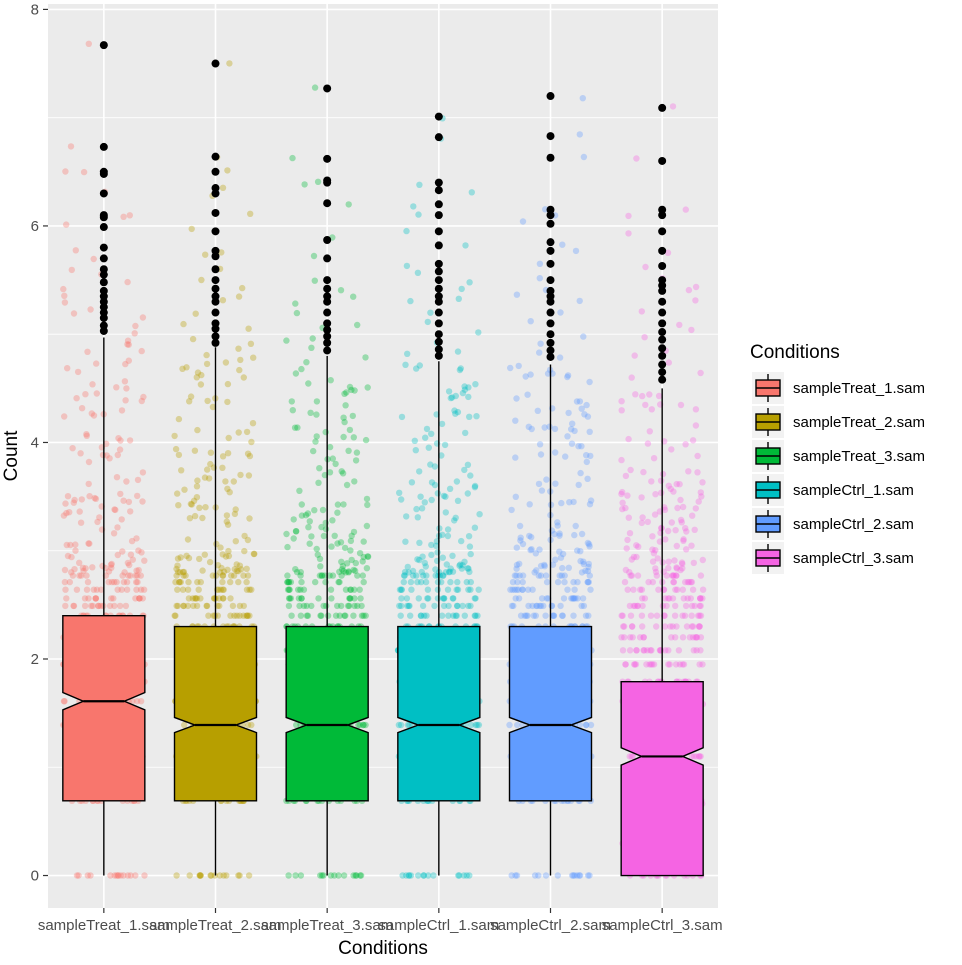  What do you see at coordinates (35, 442) in the screenshot?
I see `y-tick-label: 4` at bounding box center [35, 442].